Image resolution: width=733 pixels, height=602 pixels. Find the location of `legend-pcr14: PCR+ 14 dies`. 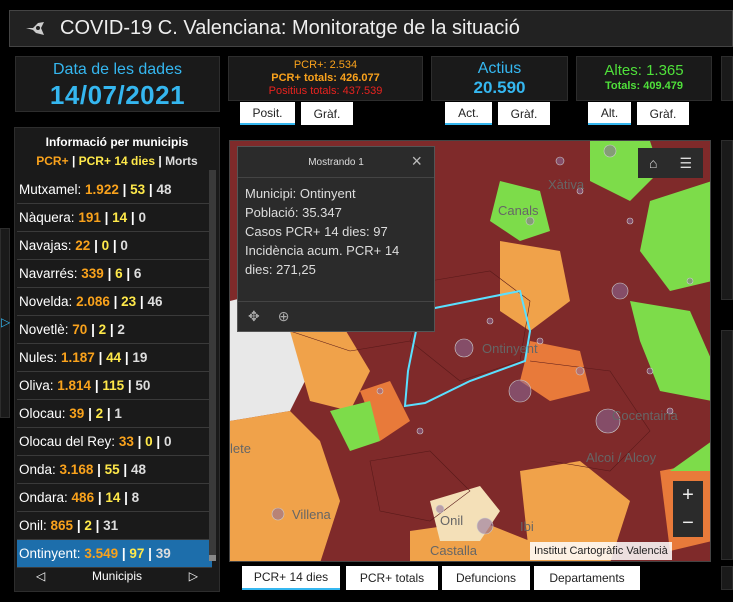

legend-pcr14: PCR+ 14 dies is located at coordinates (117, 161).